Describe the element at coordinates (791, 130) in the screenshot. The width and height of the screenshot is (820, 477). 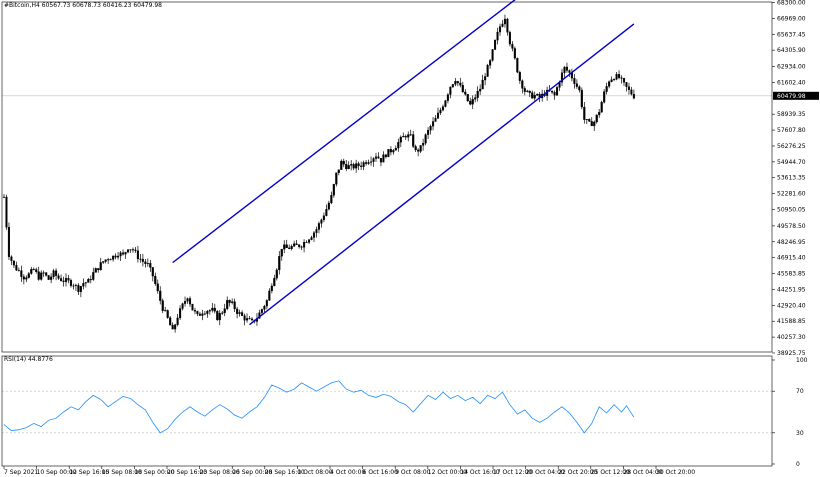
I see `price-tick-label: 57607.80` at that location.